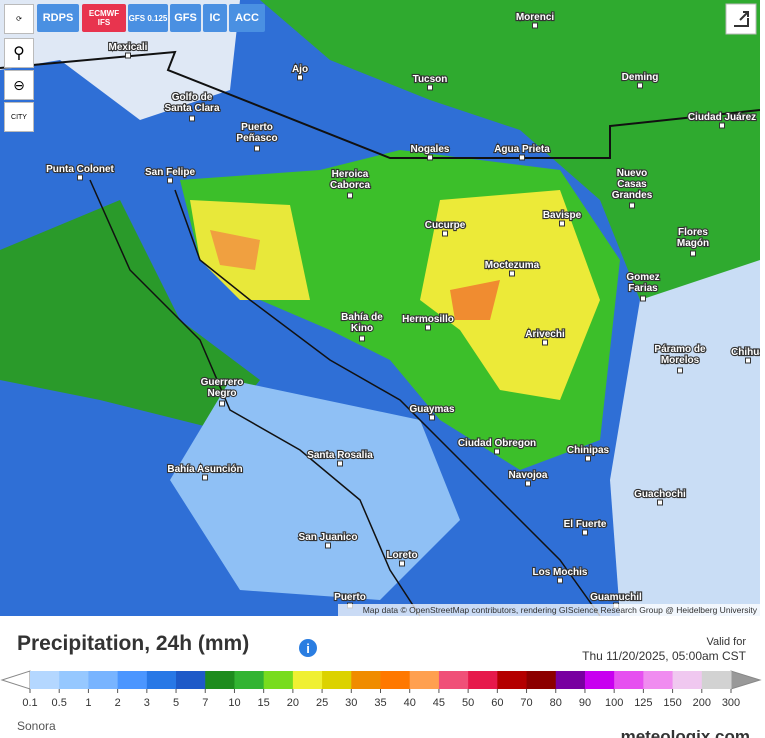 This screenshot has width=765, height=738. I want to click on city-label: Moctezuma, so click(512, 265).